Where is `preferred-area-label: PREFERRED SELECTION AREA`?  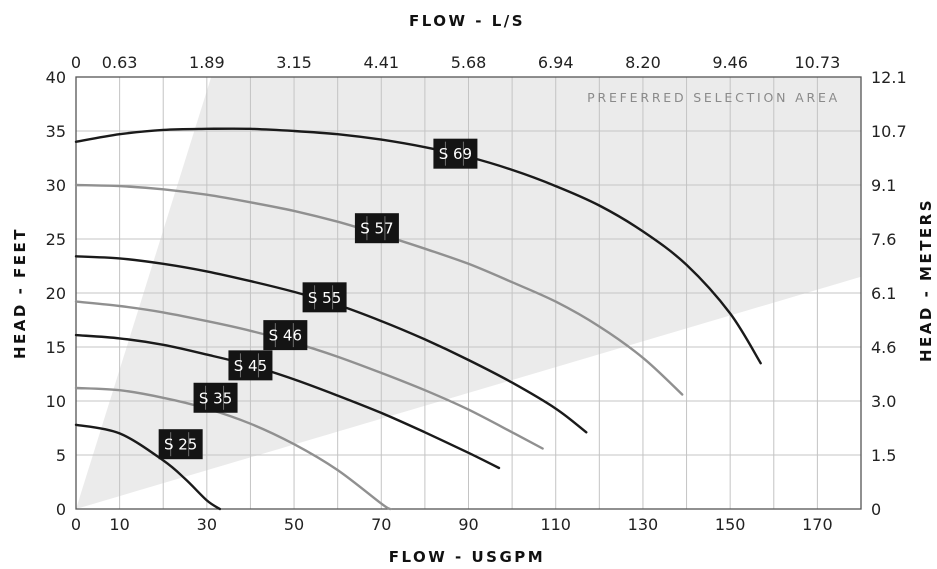 preferred-area-label: PREFERRED SELECTION AREA is located at coordinates (713, 97).